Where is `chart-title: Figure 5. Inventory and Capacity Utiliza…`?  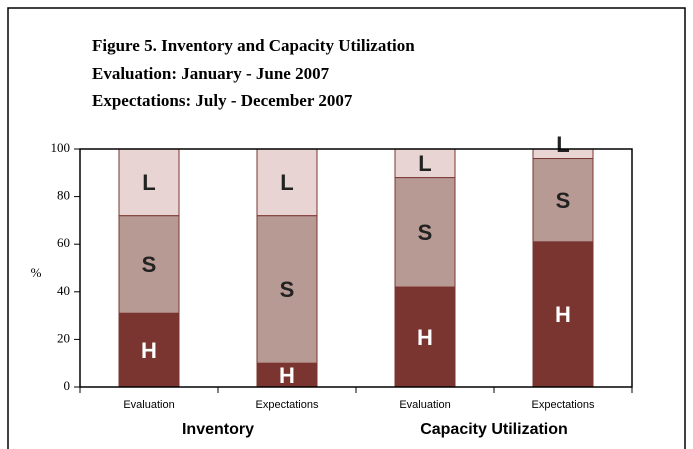
chart-title: Figure 5. Inventory and Capacity Utiliza… is located at coordinates (253, 45).